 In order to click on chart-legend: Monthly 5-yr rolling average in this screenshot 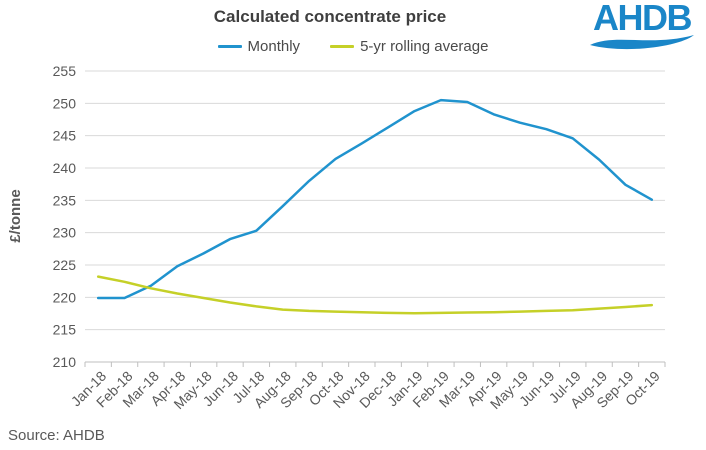, I will do `click(353, 46)`.